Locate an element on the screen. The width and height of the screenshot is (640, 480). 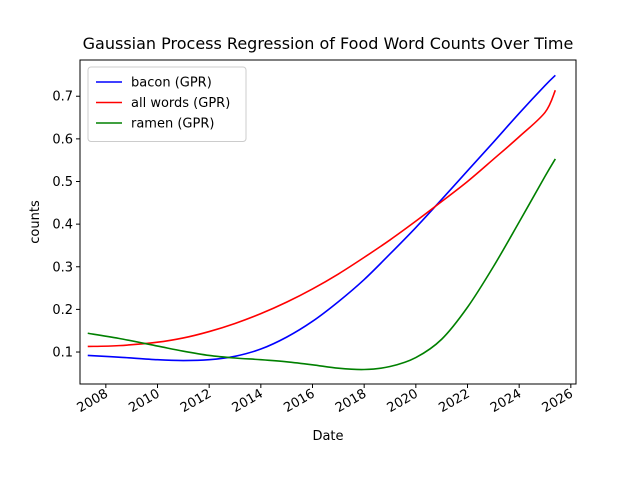
x-tick-label: 2010 is located at coordinates (144, 401).